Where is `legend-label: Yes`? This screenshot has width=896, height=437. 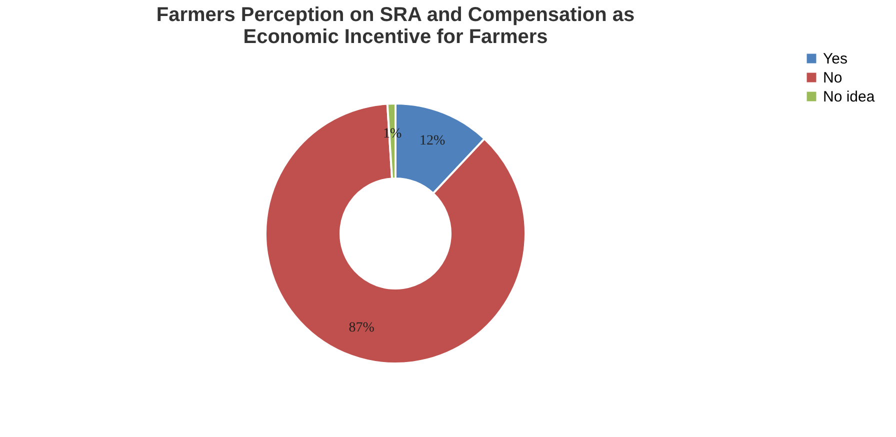 legend-label: Yes is located at coordinates (835, 59).